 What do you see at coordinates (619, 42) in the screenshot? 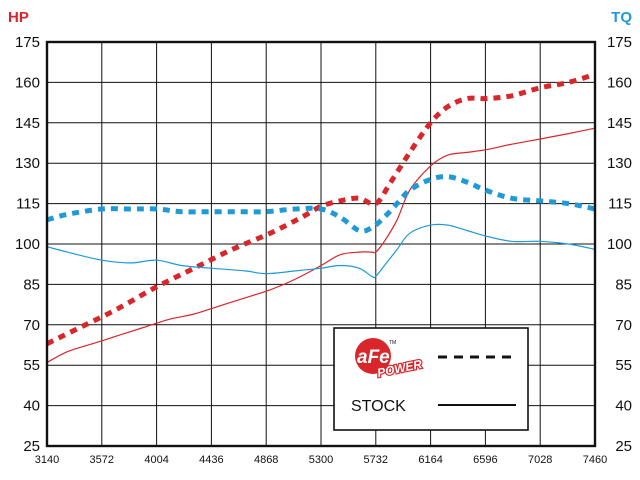
I see `y-tick-label-right: 175` at bounding box center [619, 42].